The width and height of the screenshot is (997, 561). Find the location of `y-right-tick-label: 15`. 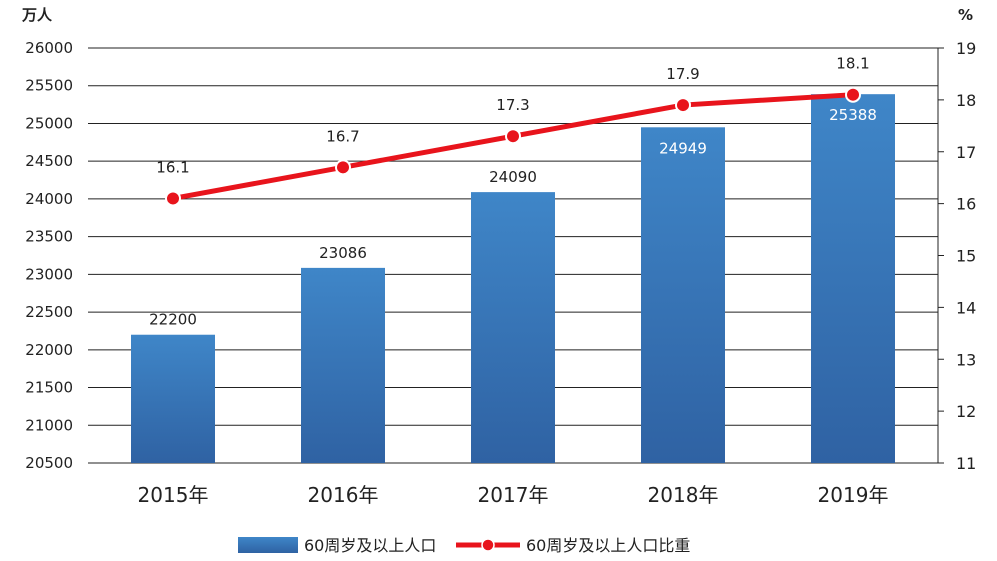

y-right-tick-label: 15 is located at coordinates (966, 256).